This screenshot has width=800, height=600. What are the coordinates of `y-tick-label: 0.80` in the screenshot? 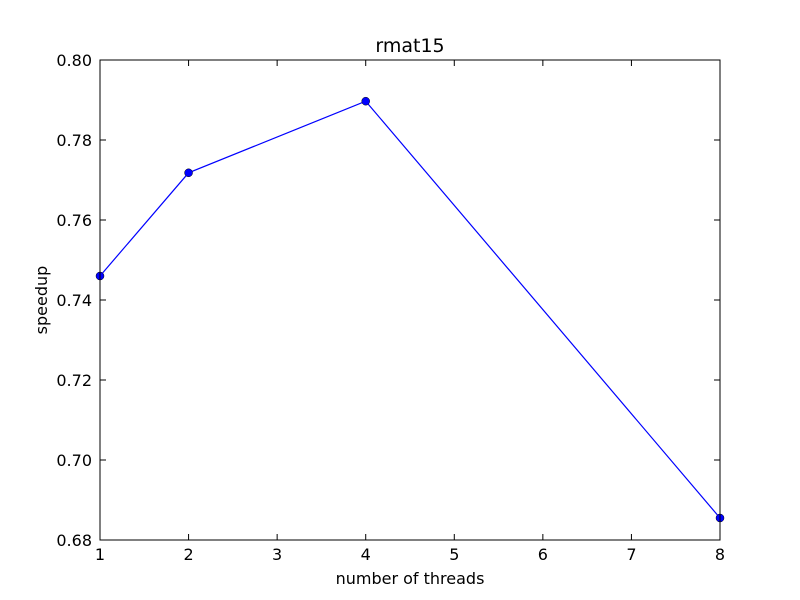 It's located at (74, 60).